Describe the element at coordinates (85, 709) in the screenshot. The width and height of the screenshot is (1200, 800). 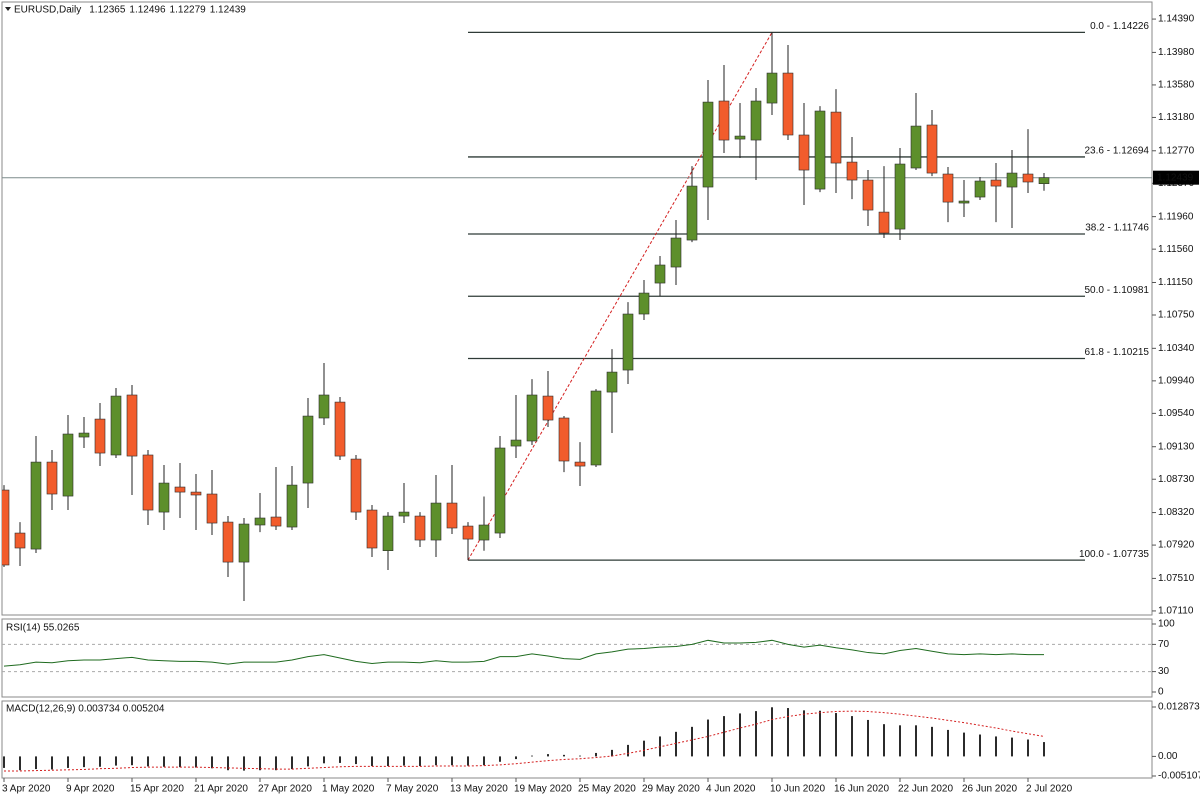
I see `indicator-title: MACD(12,26,9) 0.003734 0.005204` at that location.